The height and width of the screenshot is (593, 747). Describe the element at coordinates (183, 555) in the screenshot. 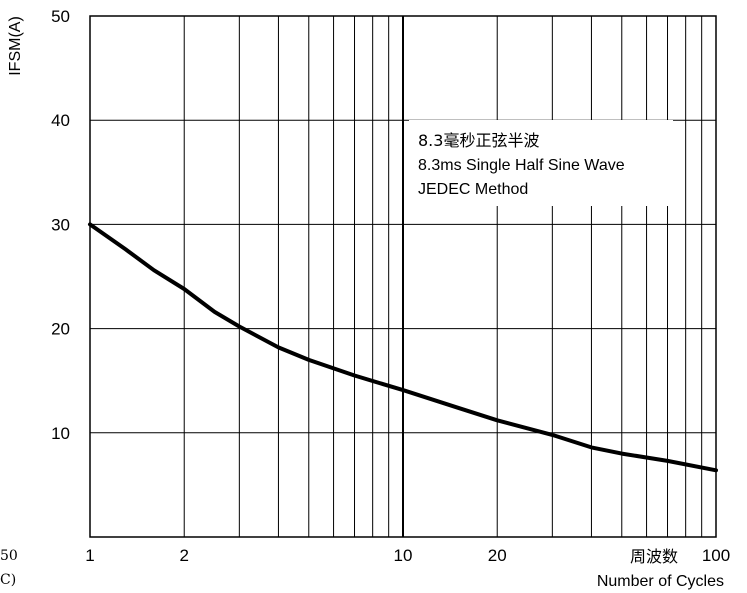

I see `x-tick-label: 2` at that location.